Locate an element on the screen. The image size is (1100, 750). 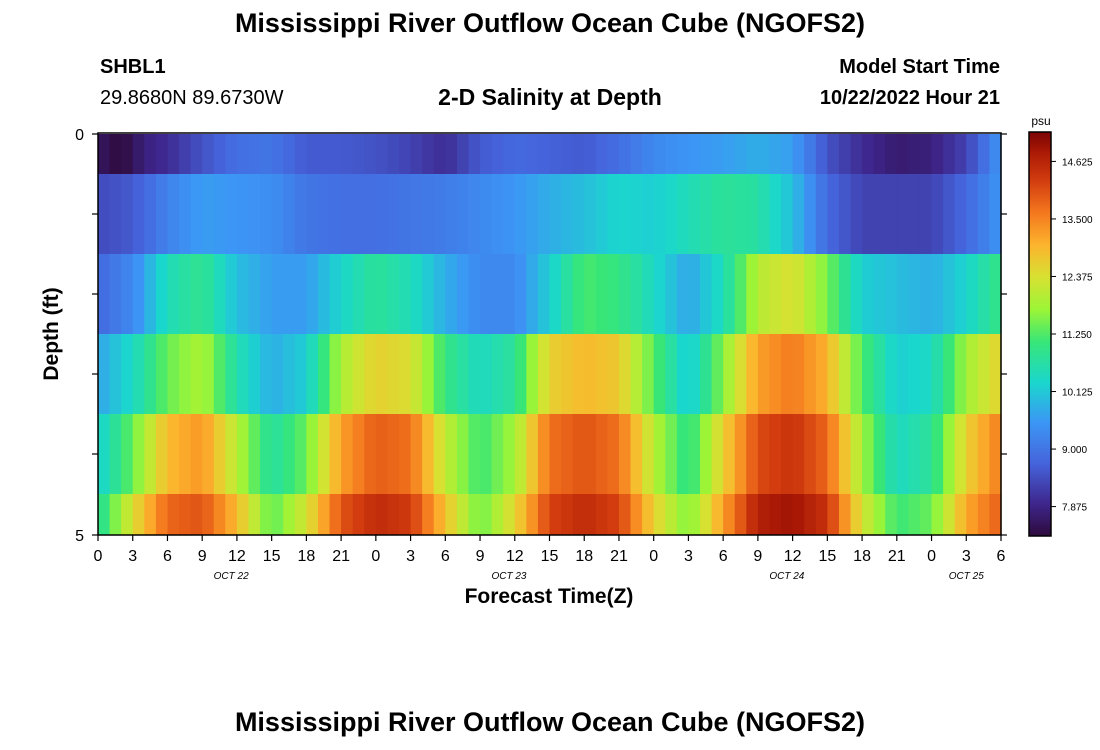
day-label: OCT 22 is located at coordinates (231, 576).